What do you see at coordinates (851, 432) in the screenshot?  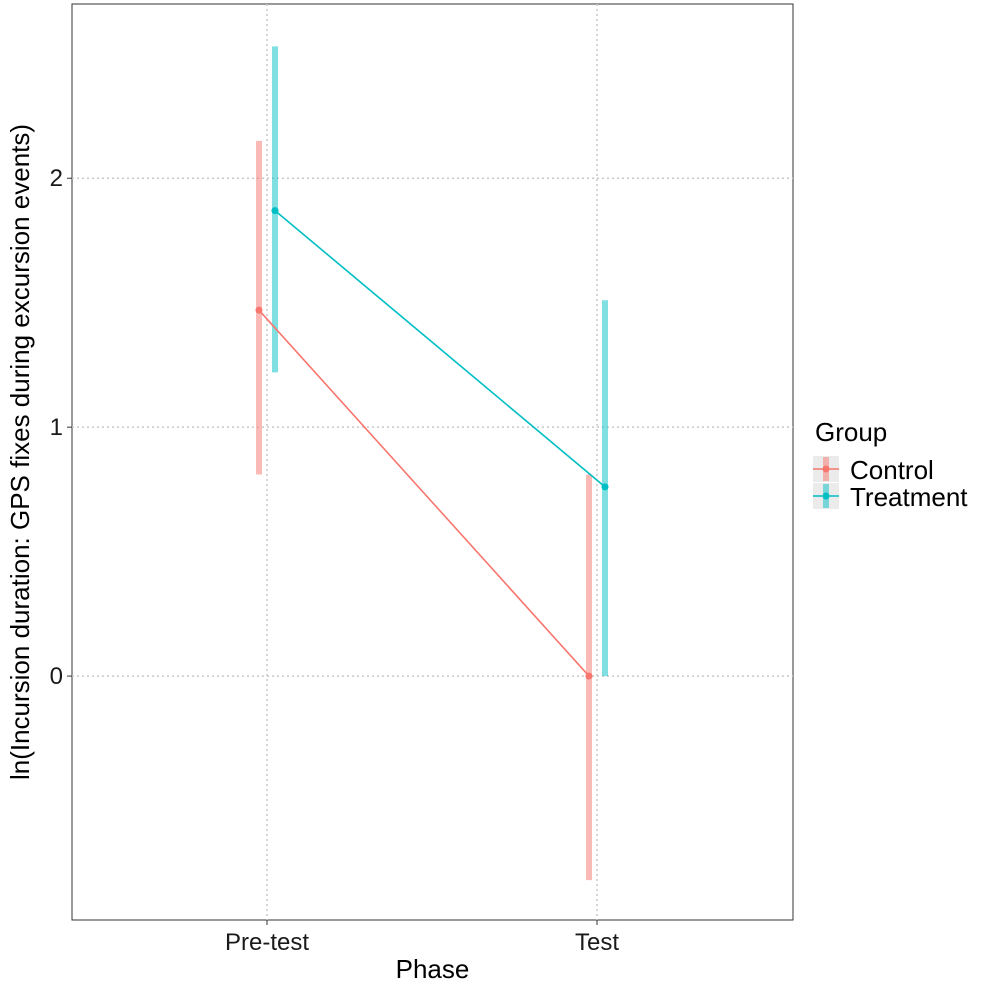 I see `legend-title: Group` at bounding box center [851, 432].